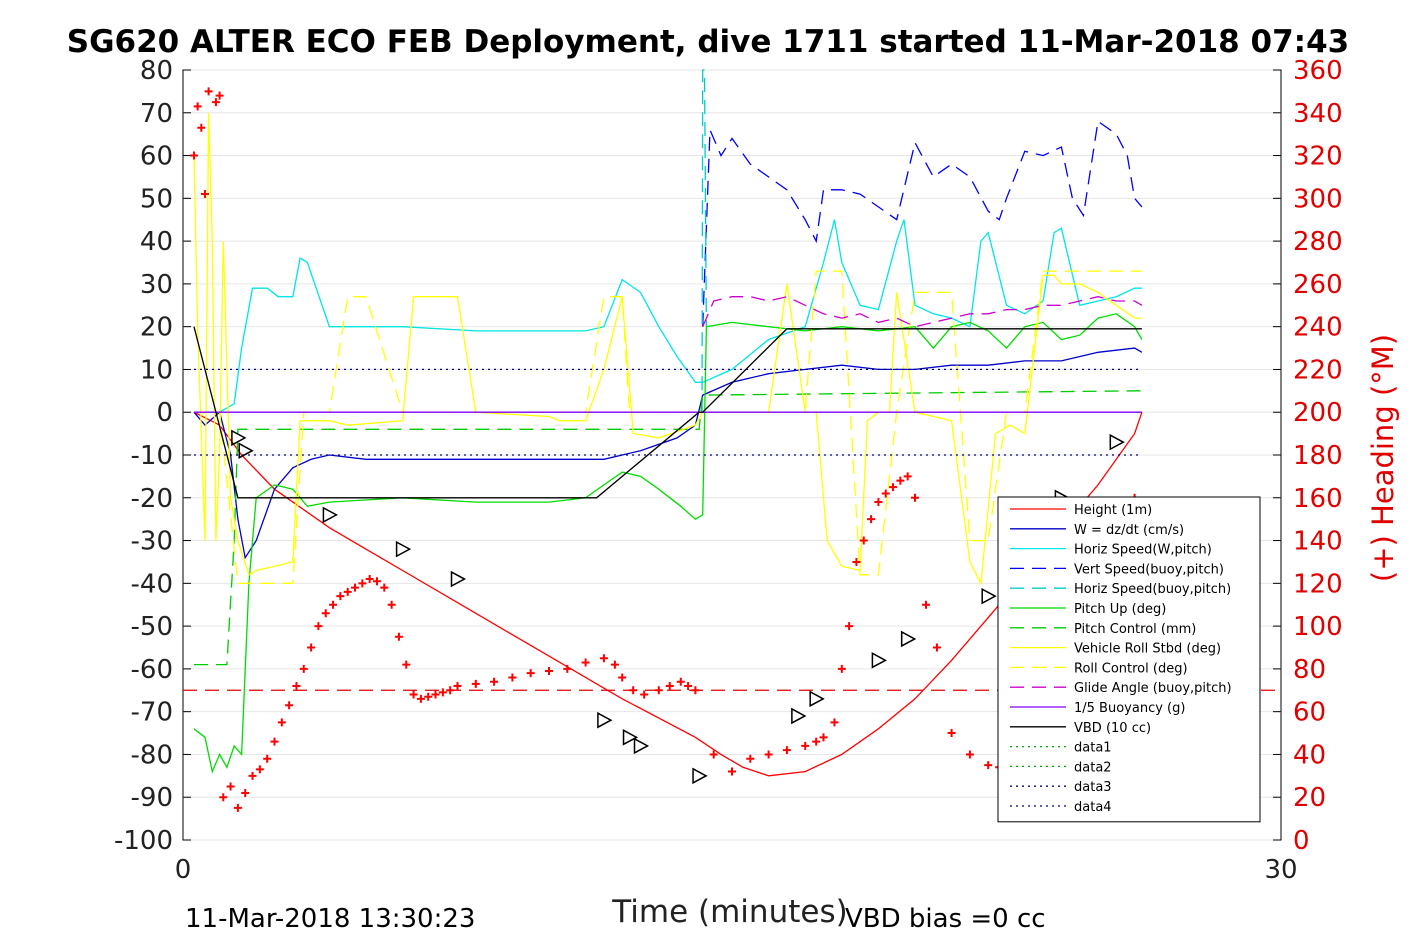 Image resolution: width=1417 pixels, height=945 pixels. Describe the element at coordinates (152, 499) in the screenshot. I see `left-tick-label: -20` at that location.